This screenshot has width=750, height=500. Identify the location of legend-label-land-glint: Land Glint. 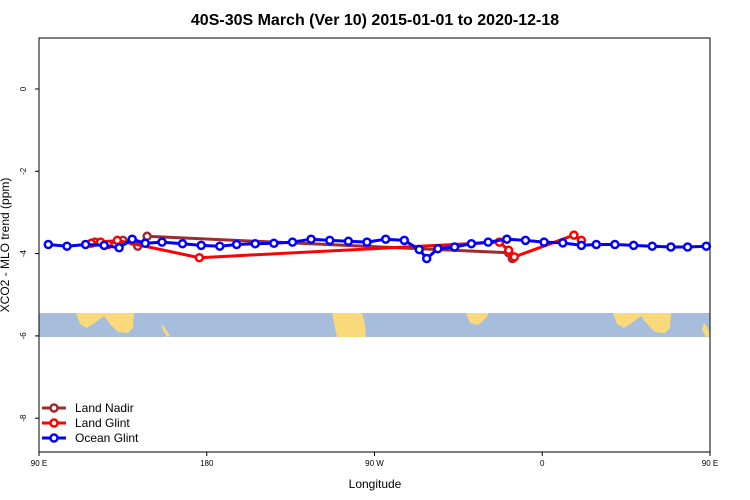
(102, 423).